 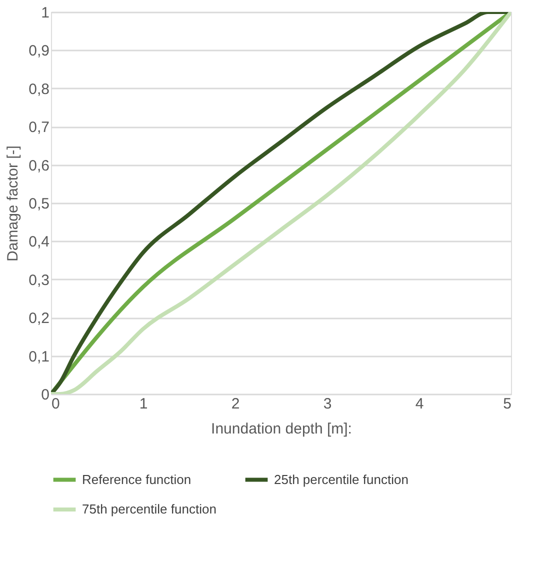 What do you see at coordinates (39, 357) in the screenshot?
I see `y-tick-label: 0,1` at bounding box center [39, 357].